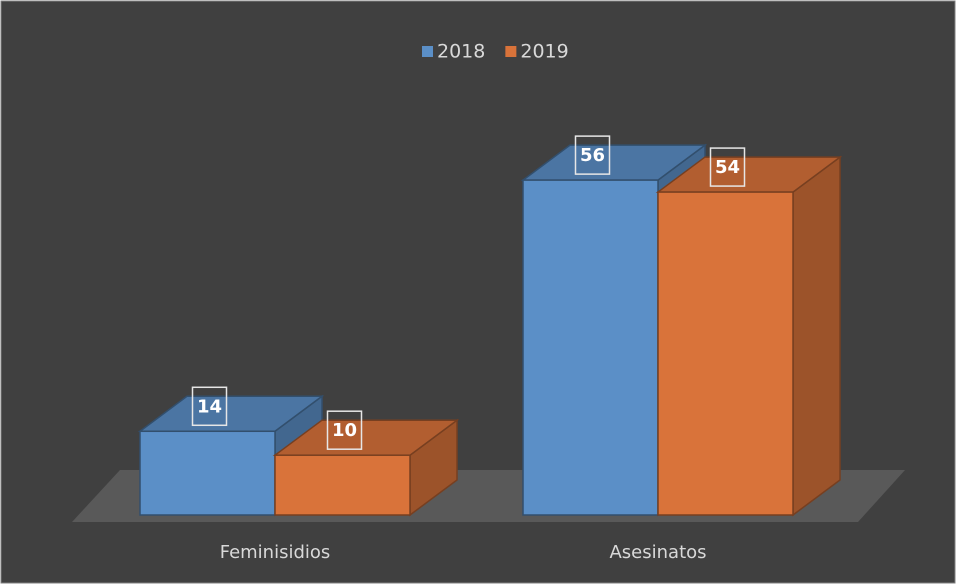 This screenshot has width=956, height=584. Describe the element at coordinates (461, 52) in the screenshot. I see `legend-label: 2018` at that location.